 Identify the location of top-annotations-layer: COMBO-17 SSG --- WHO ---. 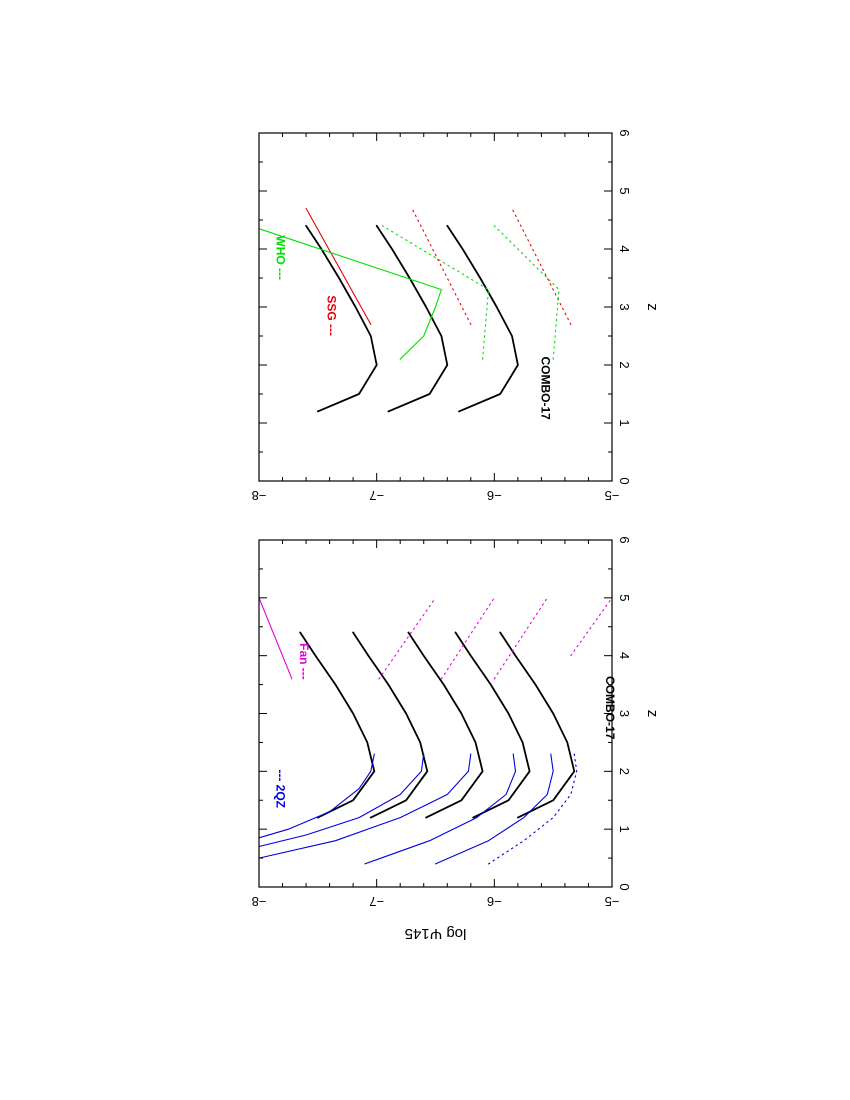
(413, 327).